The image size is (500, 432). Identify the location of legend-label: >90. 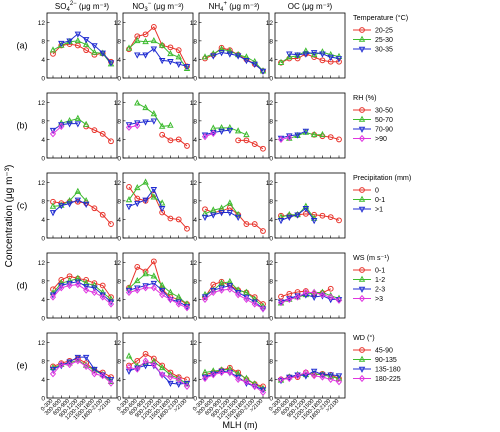
(381, 139).